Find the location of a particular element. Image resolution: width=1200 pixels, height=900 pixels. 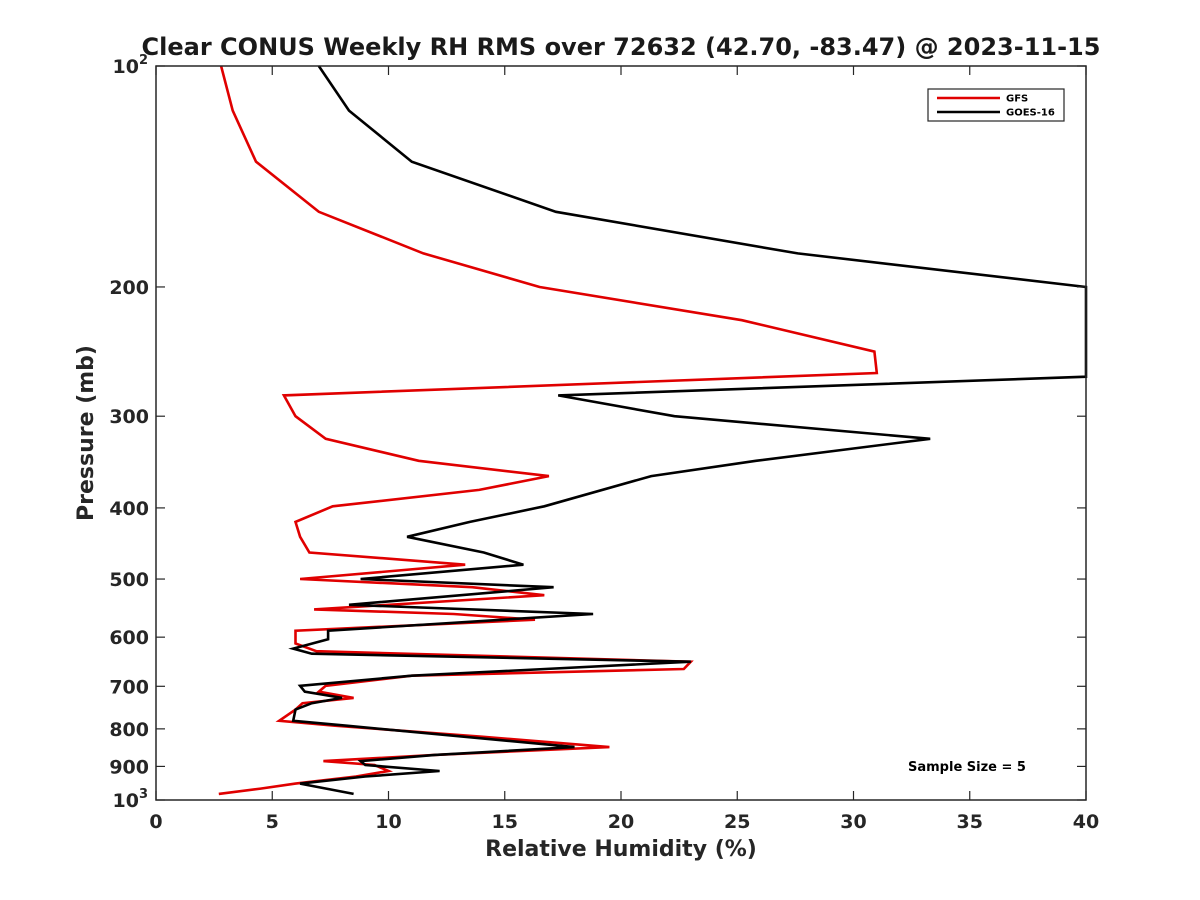

legend: GFS GOES-16 is located at coordinates (996, 105).